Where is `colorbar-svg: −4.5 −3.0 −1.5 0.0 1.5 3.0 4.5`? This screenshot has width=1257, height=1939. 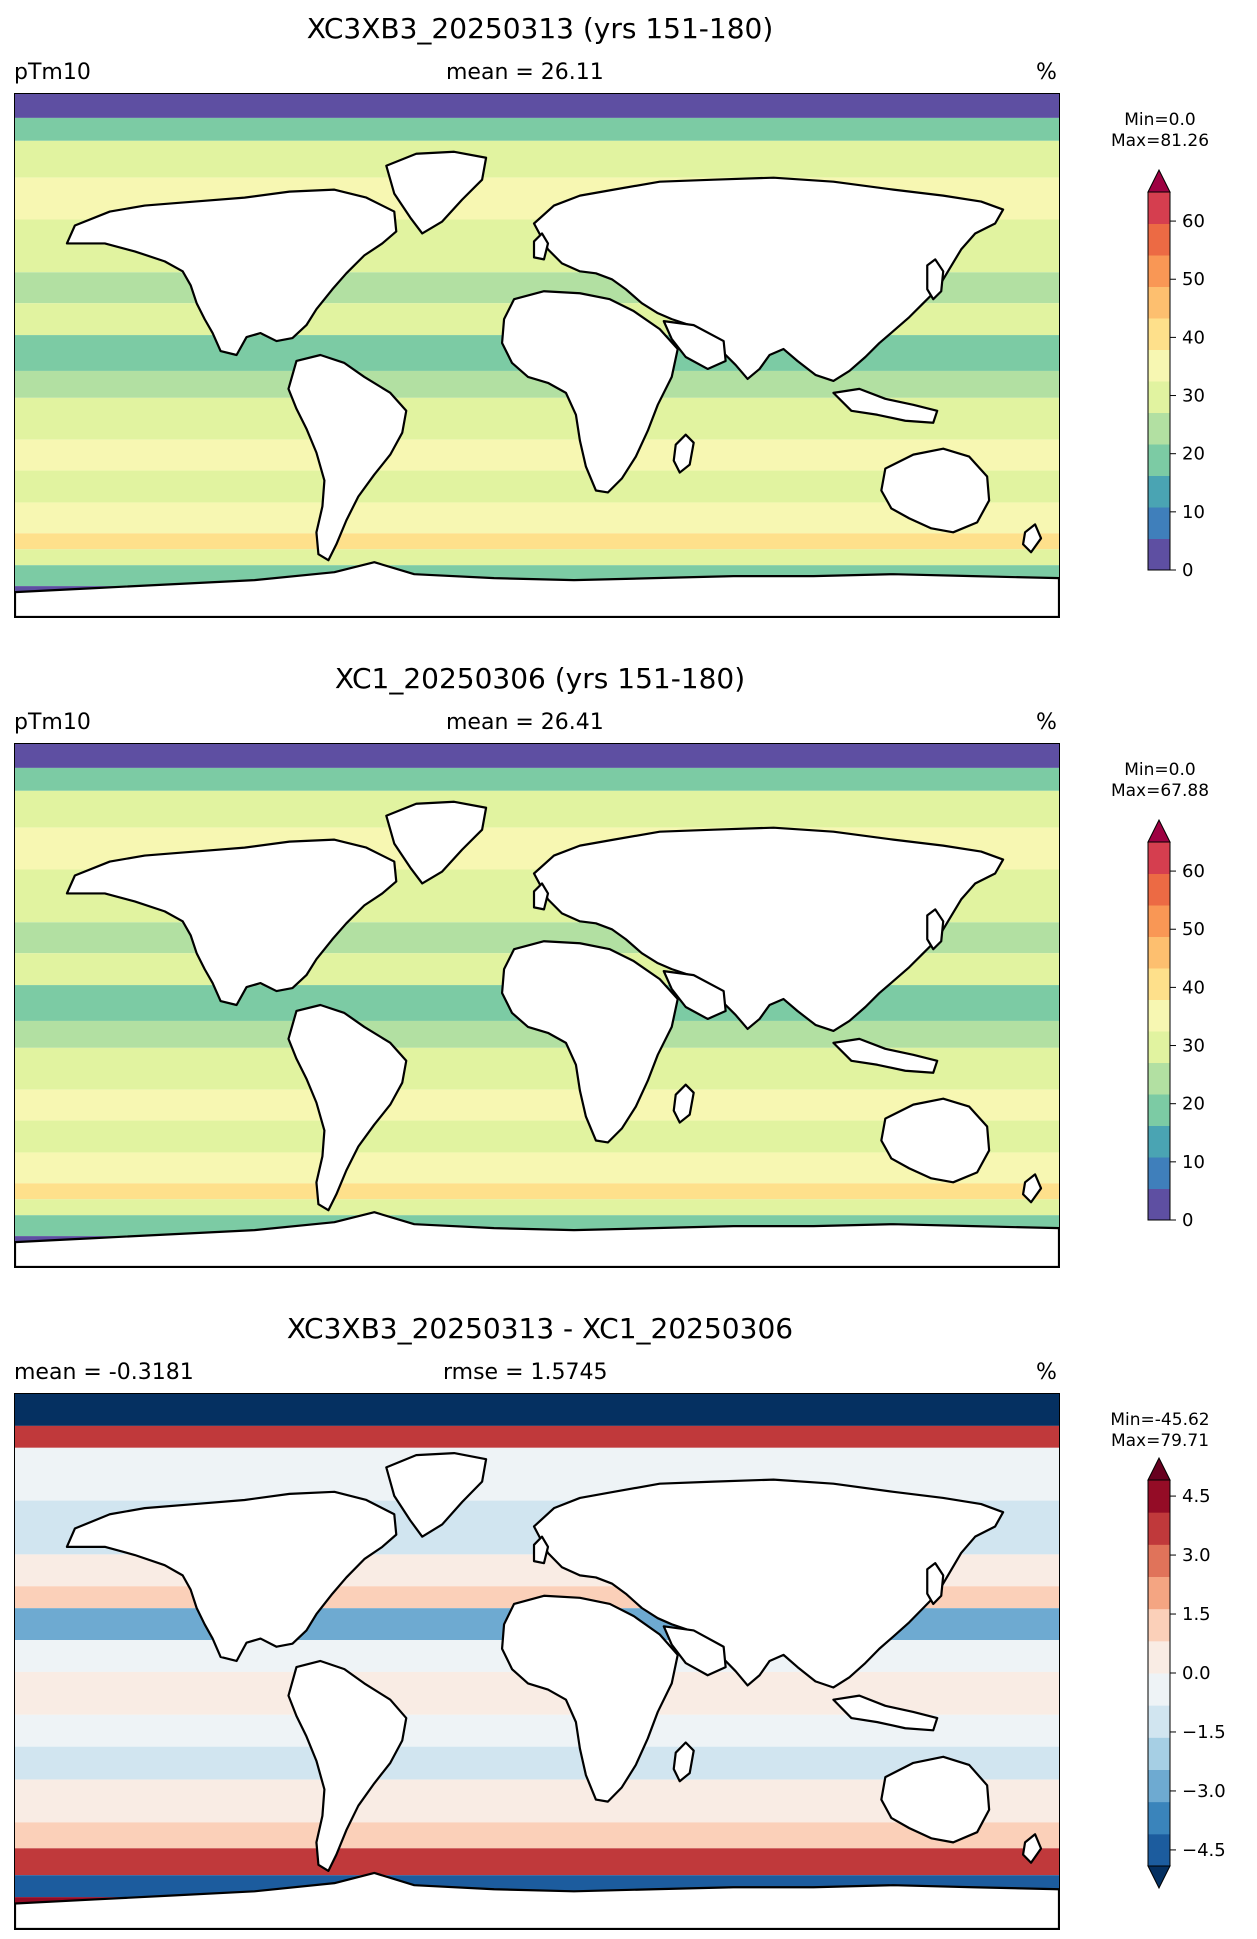
colorbar-svg: −4.5 −3.0 −1.5 0.0 1.5 3.0 4.5 is located at coordinates (1186, 1673).